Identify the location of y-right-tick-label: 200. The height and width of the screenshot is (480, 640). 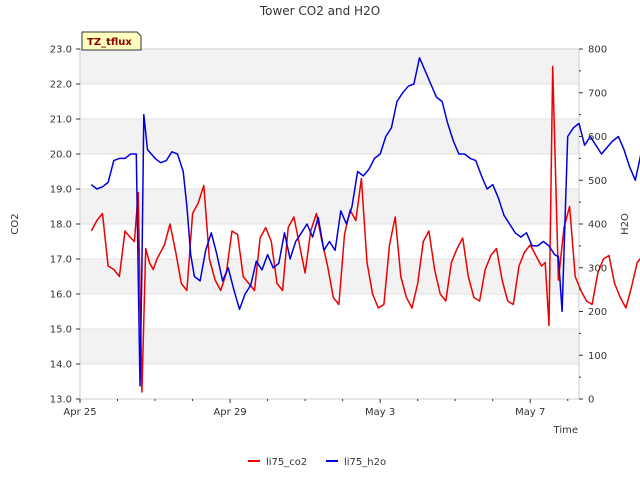
(597, 312).